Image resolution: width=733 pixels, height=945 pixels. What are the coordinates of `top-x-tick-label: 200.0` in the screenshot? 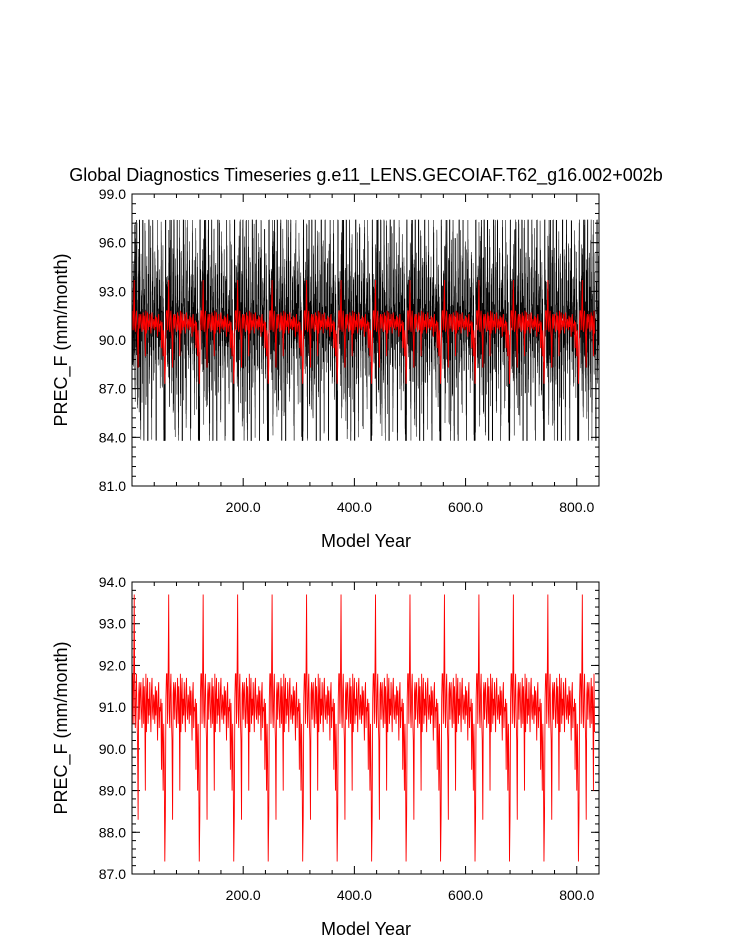 It's located at (243, 507).